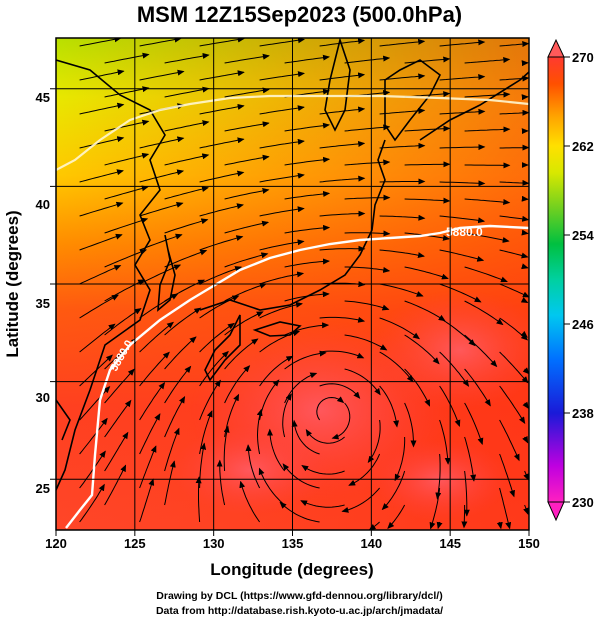 The height and width of the screenshot is (625, 599). Describe the element at coordinates (556, 511) in the screenshot. I see `colorbar-lower-triangle` at that location.